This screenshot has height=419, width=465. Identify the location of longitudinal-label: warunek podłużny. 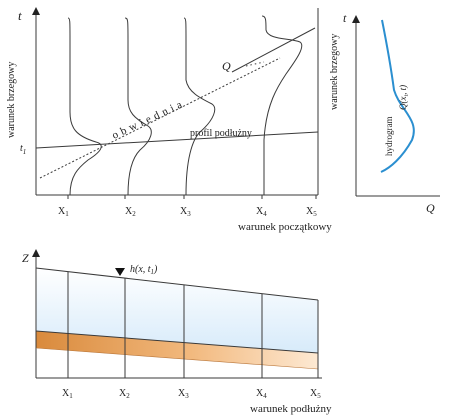
(291, 409).